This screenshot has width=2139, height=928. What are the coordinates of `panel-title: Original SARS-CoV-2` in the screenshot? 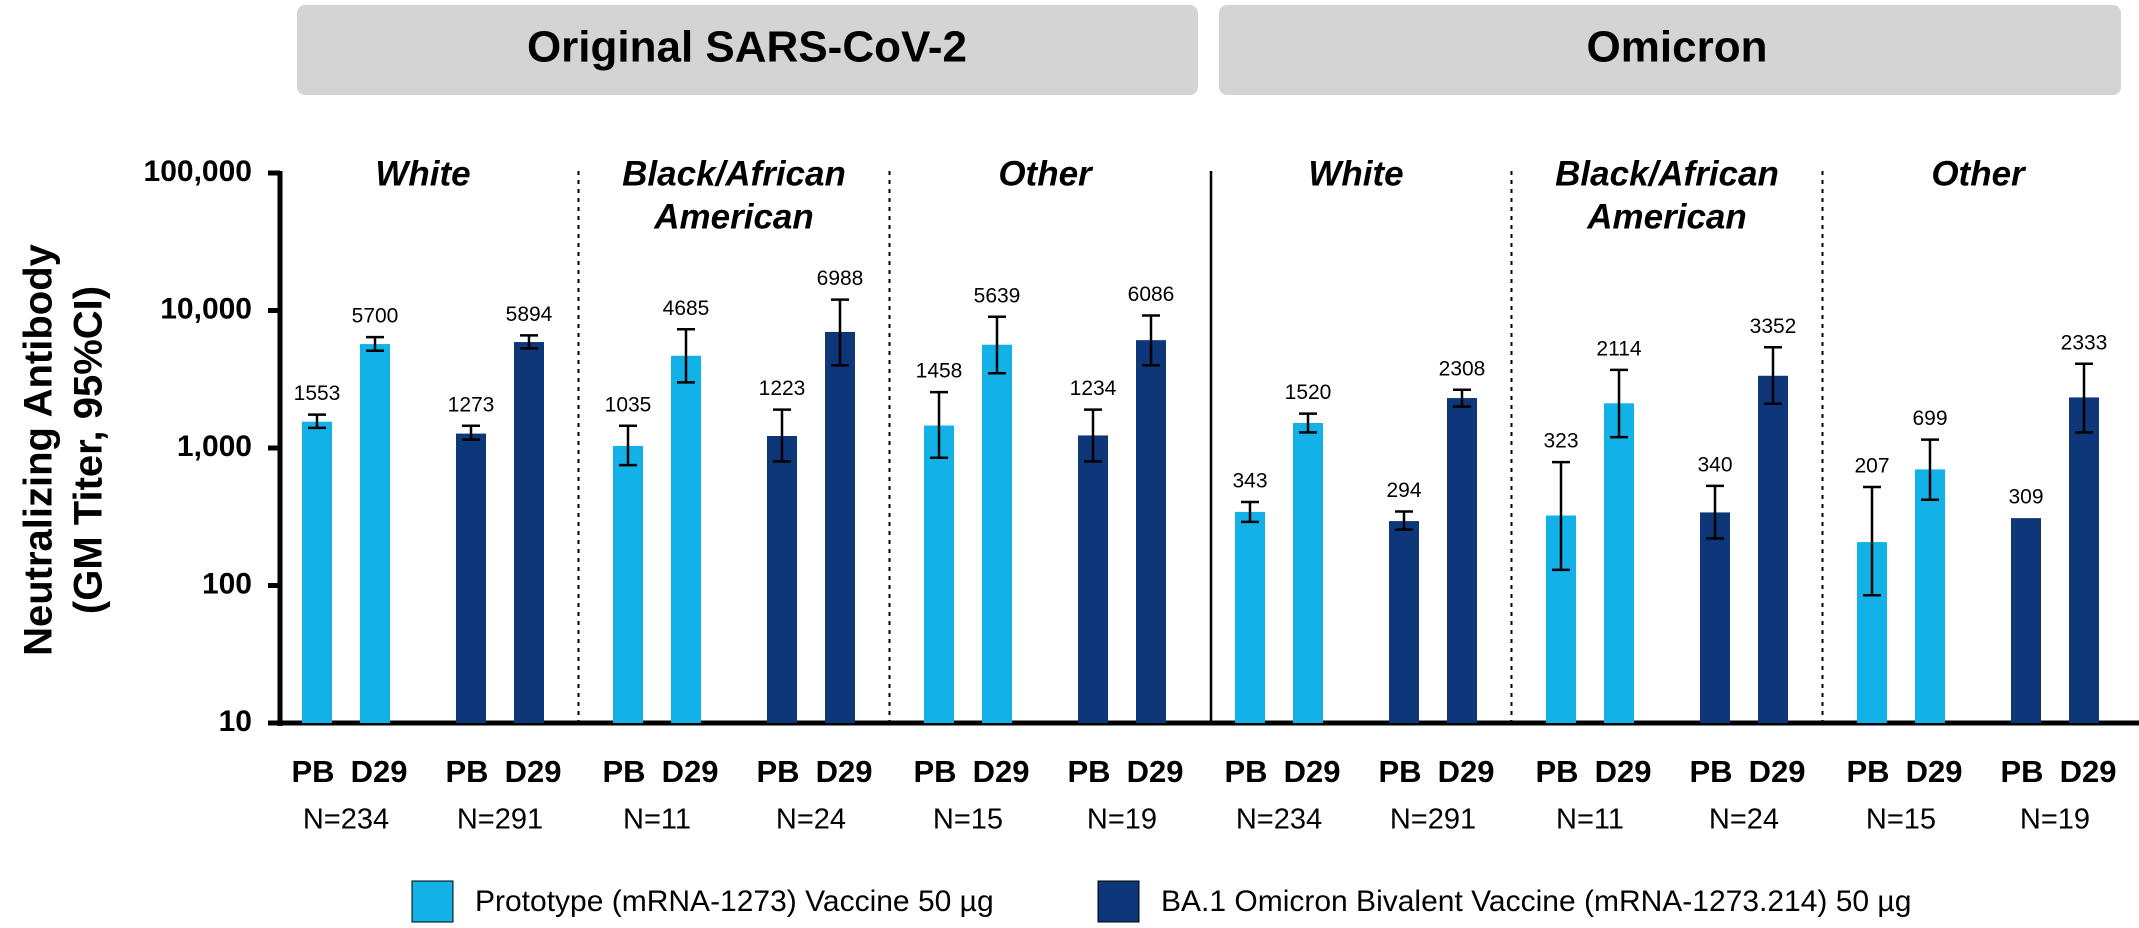 It's located at (747, 47).